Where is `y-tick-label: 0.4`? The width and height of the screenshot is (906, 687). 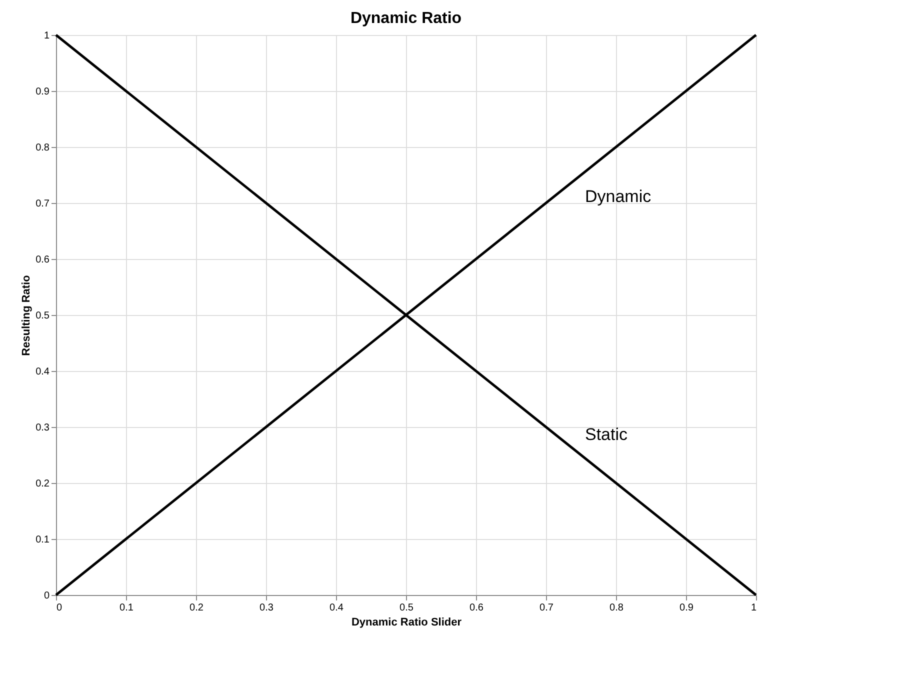 y-tick-label: 0.4 is located at coordinates (43, 372).